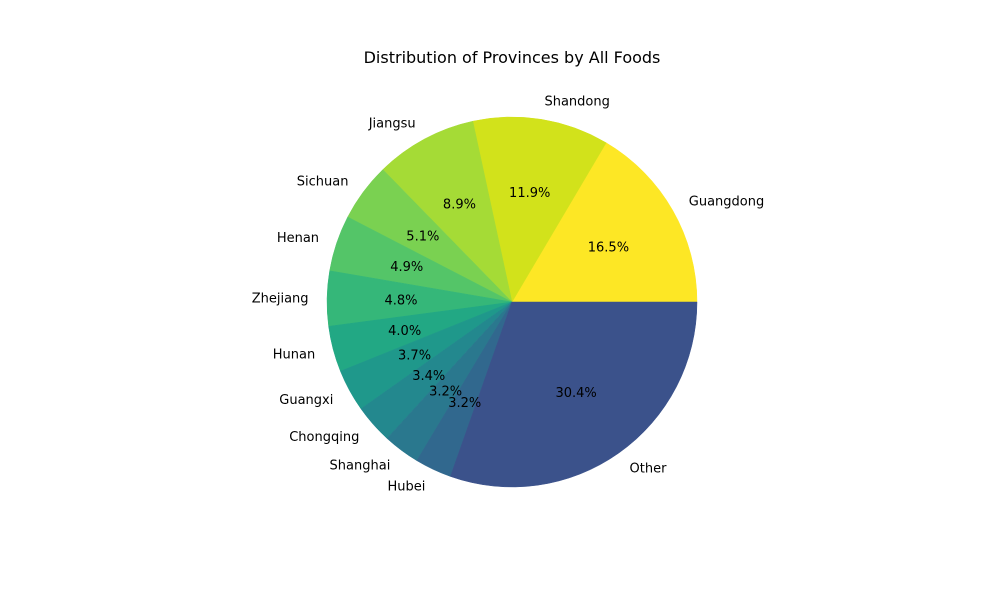  I want to click on slice-percent-hubei: 3.2%, so click(464, 403).